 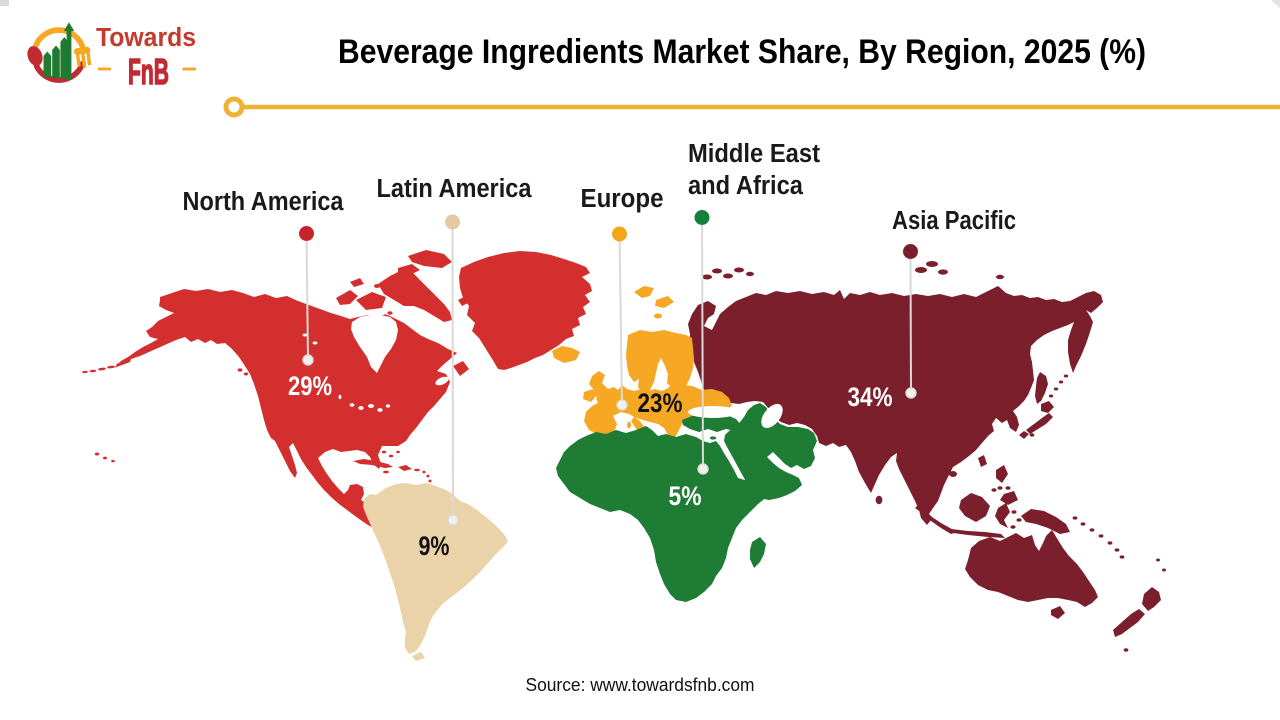 I want to click on svg-text: 29%, so click(x=310, y=386).